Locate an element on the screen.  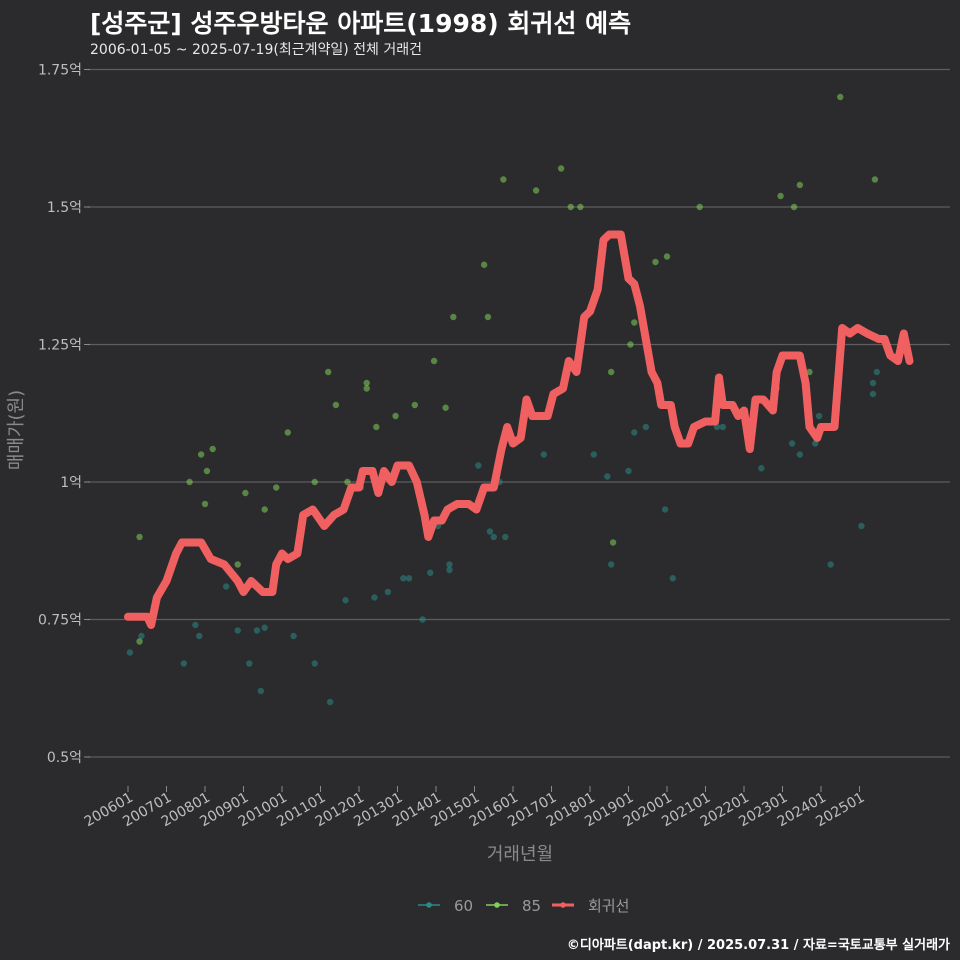
legend-label: 85 is located at coordinates (531, 906).